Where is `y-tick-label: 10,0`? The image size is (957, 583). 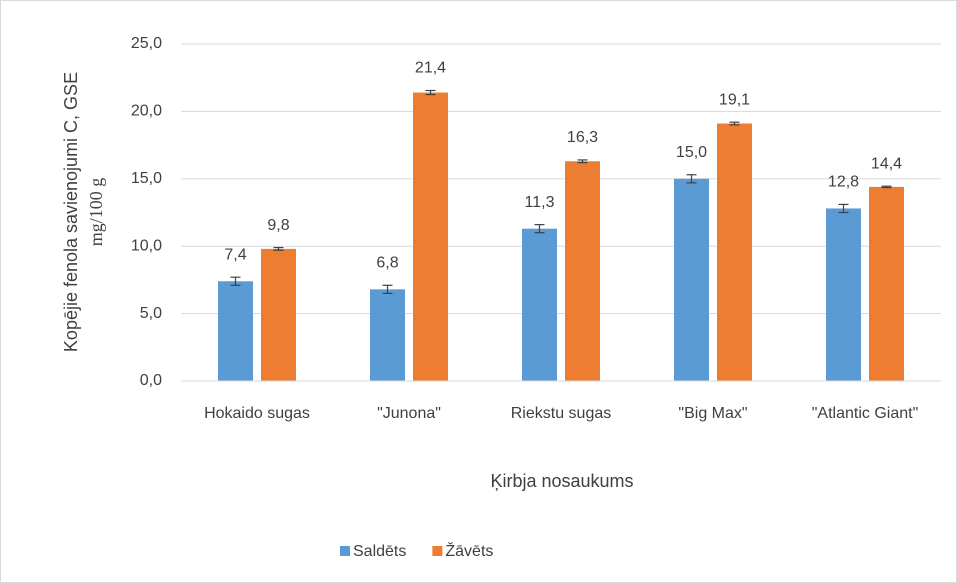 y-tick-label: 10,0 is located at coordinates (146, 245).